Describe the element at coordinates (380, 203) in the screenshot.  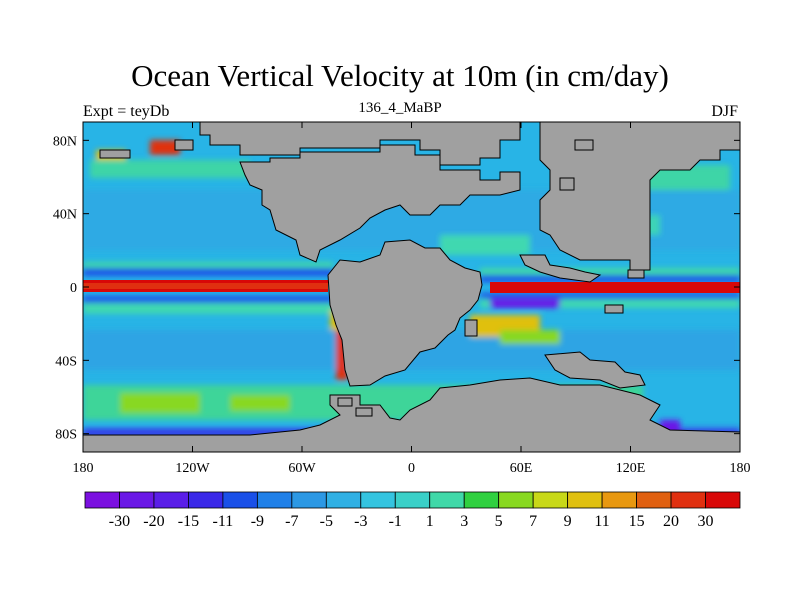
I see `continent-america-block` at that location.